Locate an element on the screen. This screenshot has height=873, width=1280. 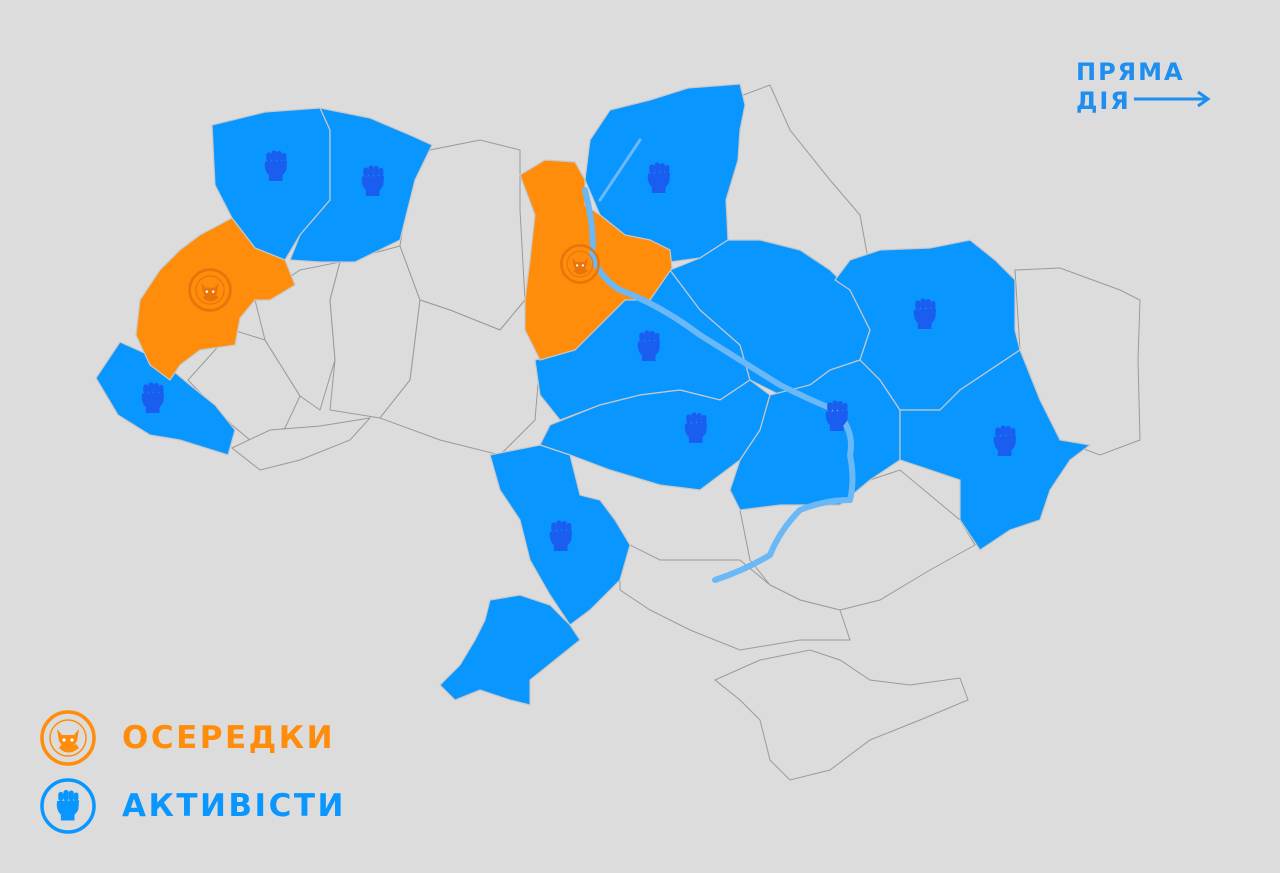
legend-label-cells: ОСЕРЕДКИ is located at coordinates (229, 738).